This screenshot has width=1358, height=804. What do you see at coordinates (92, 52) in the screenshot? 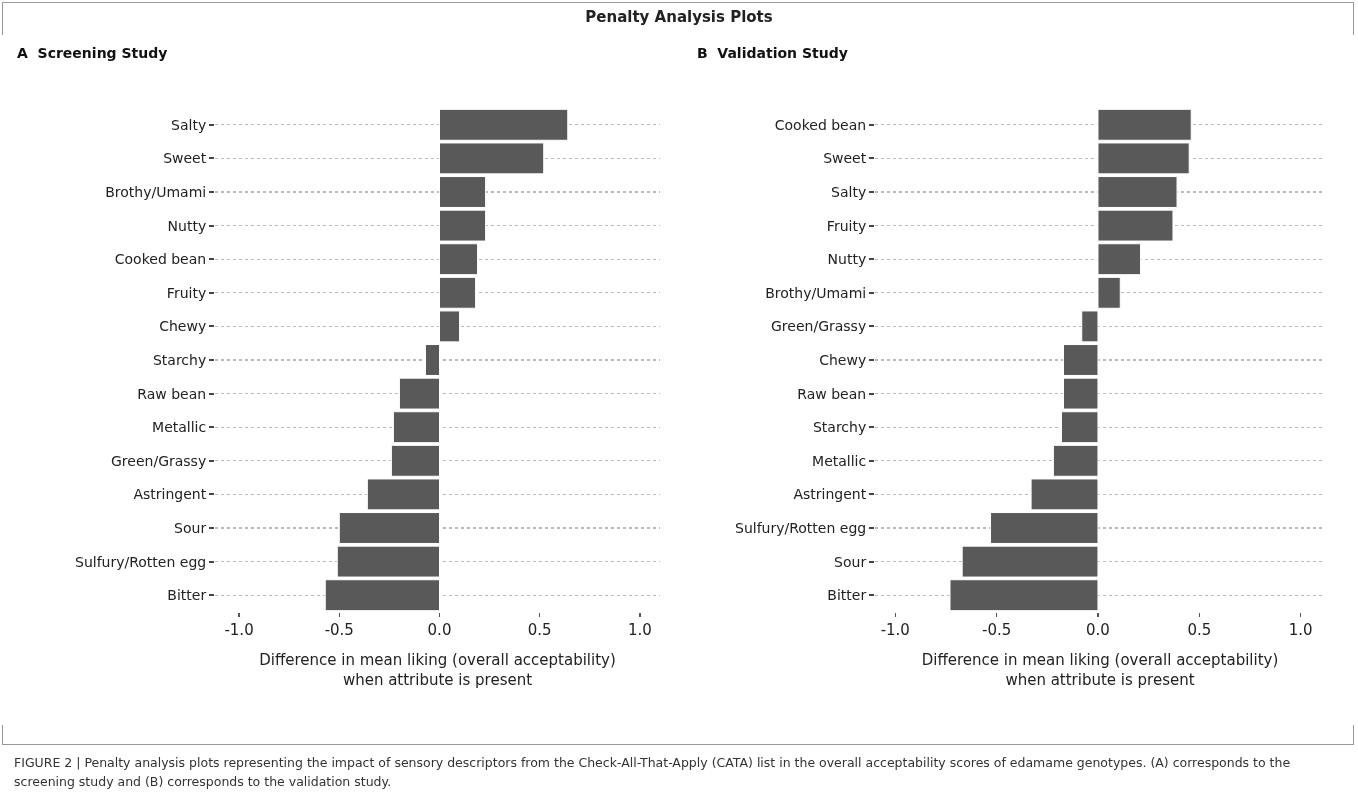
I see `text: A Screening Study` at bounding box center [92, 52].